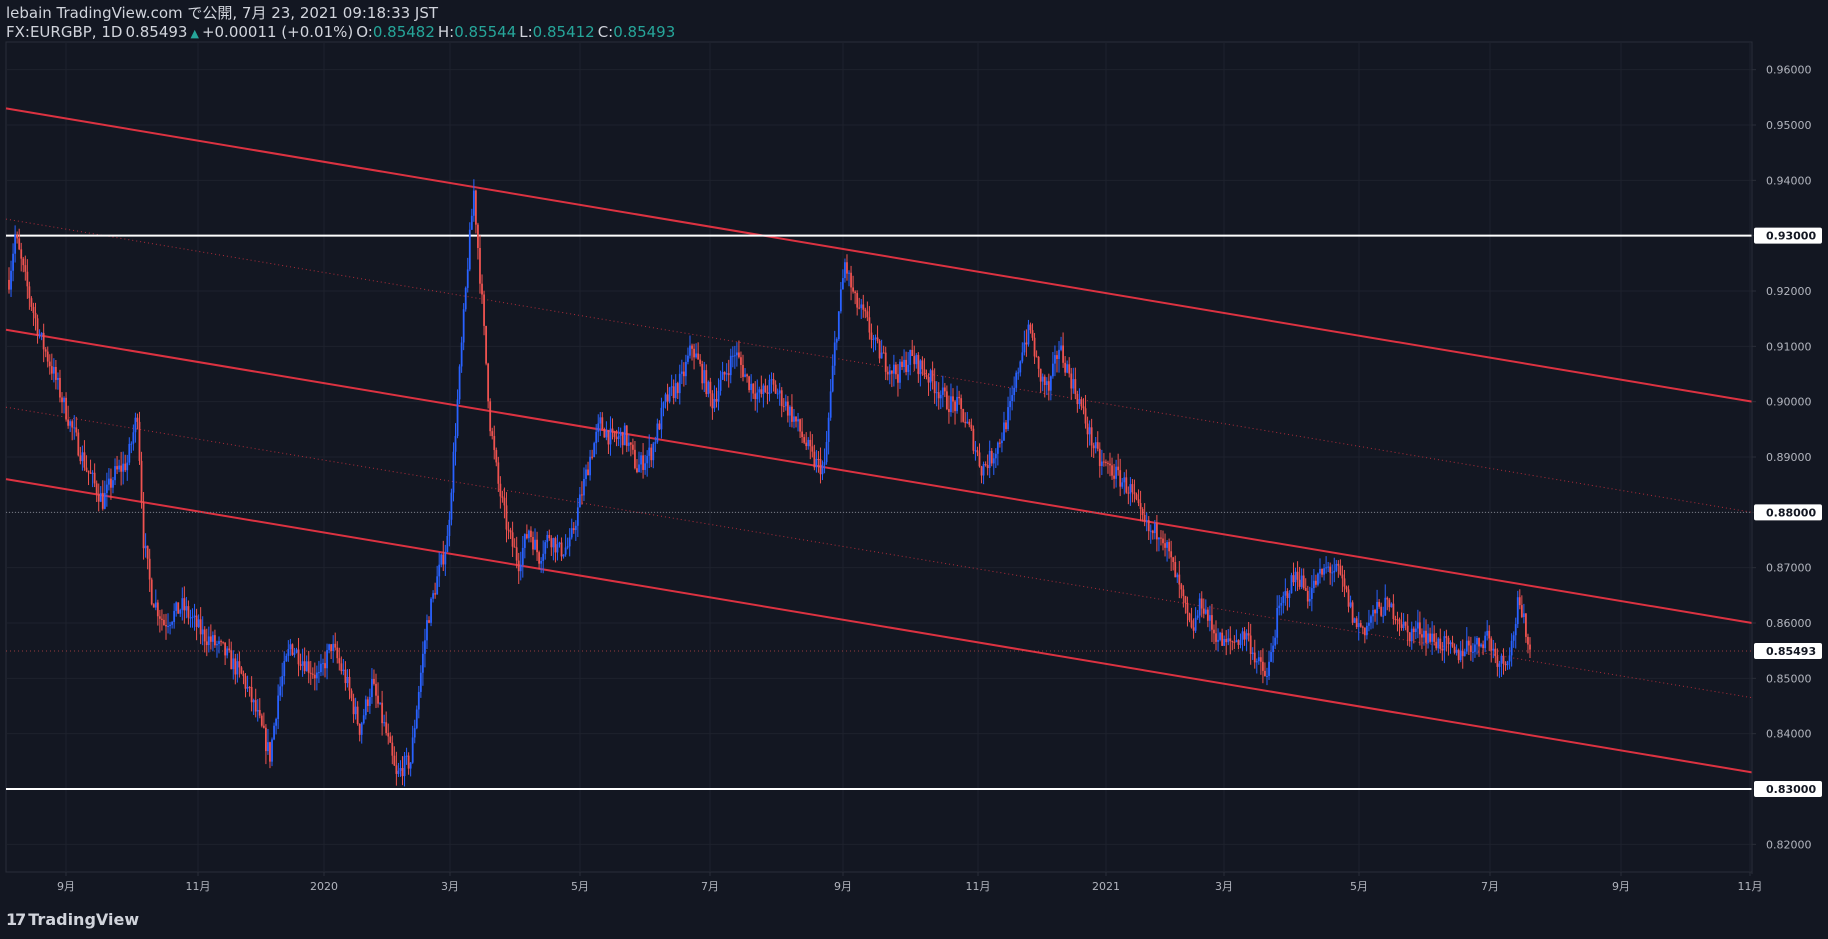  What do you see at coordinates (84, 919) in the screenshot?
I see `tradingview-wordmark: TradingView` at bounding box center [84, 919].